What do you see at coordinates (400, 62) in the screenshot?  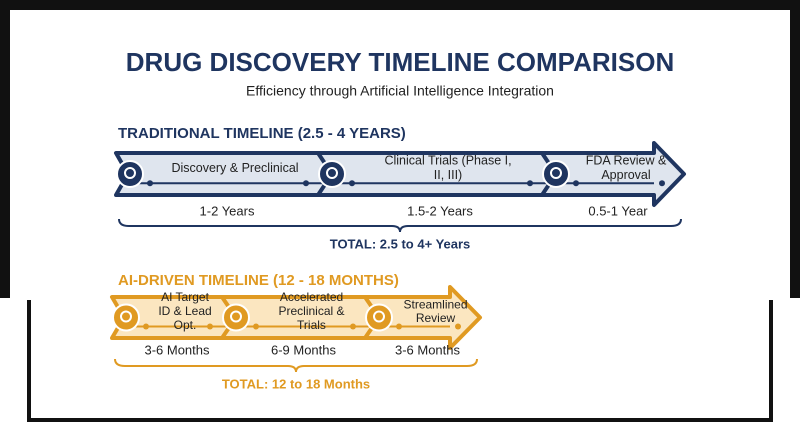 I see `title: DRUG DISCOVERY TIMELINE COMPARISON` at bounding box center [400, 62].